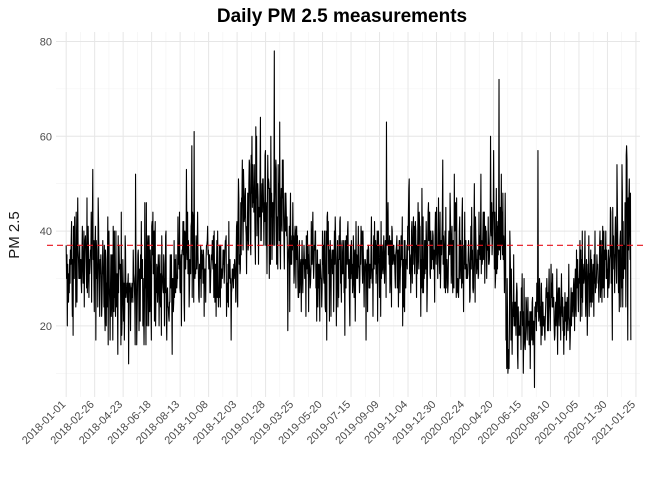 This screenshot has height=501, width=647. Describe the element at coordinates (46, 232) in the screenshot. I see `y-tick-label: 40` at that location.